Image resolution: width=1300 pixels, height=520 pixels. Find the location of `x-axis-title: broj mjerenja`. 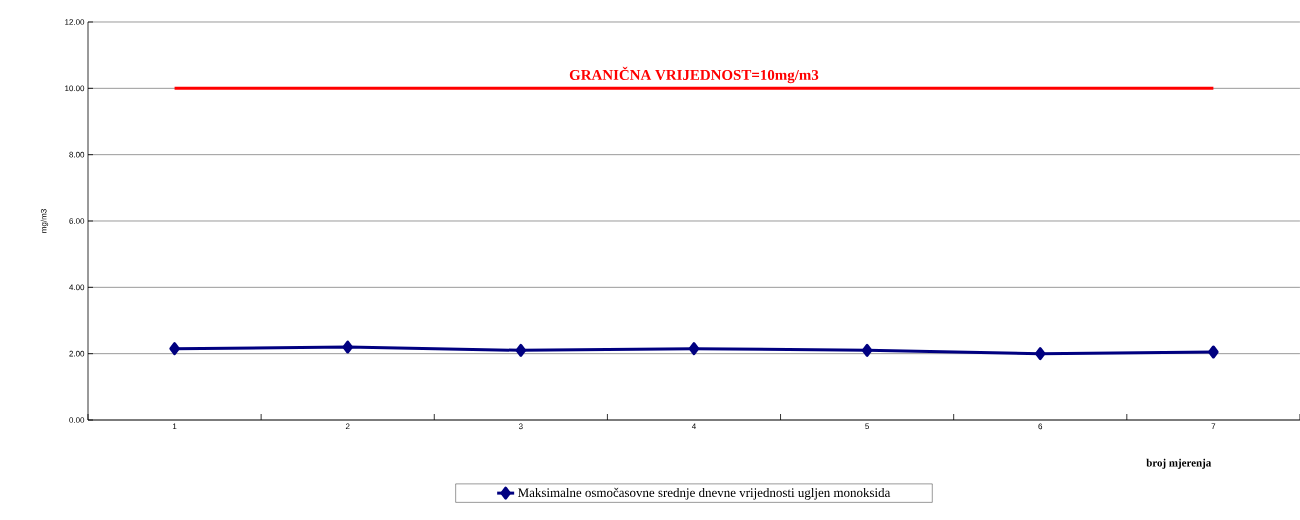

x-axis-title: broj mjerenja is located at coordinates (1179, 463).